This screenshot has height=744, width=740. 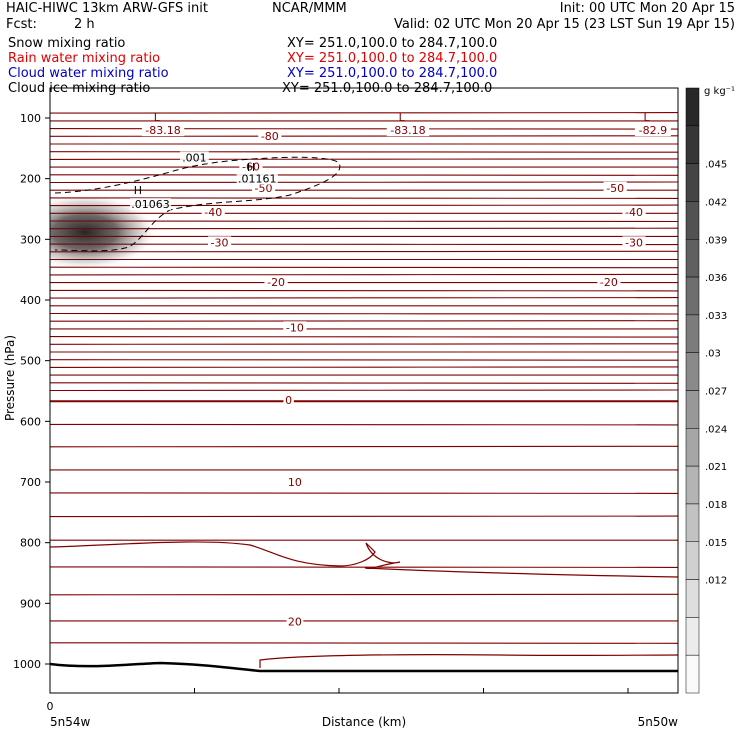 I want to click on mixing-ratio-label: .001, so click(x=194, y=157).